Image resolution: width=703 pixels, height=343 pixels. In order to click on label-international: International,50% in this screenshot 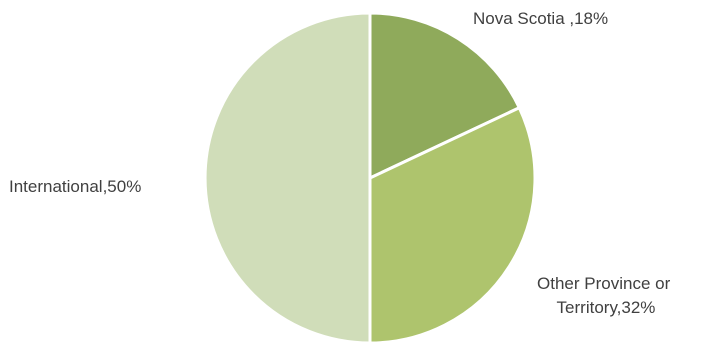, I will do `click(75, 186)`.